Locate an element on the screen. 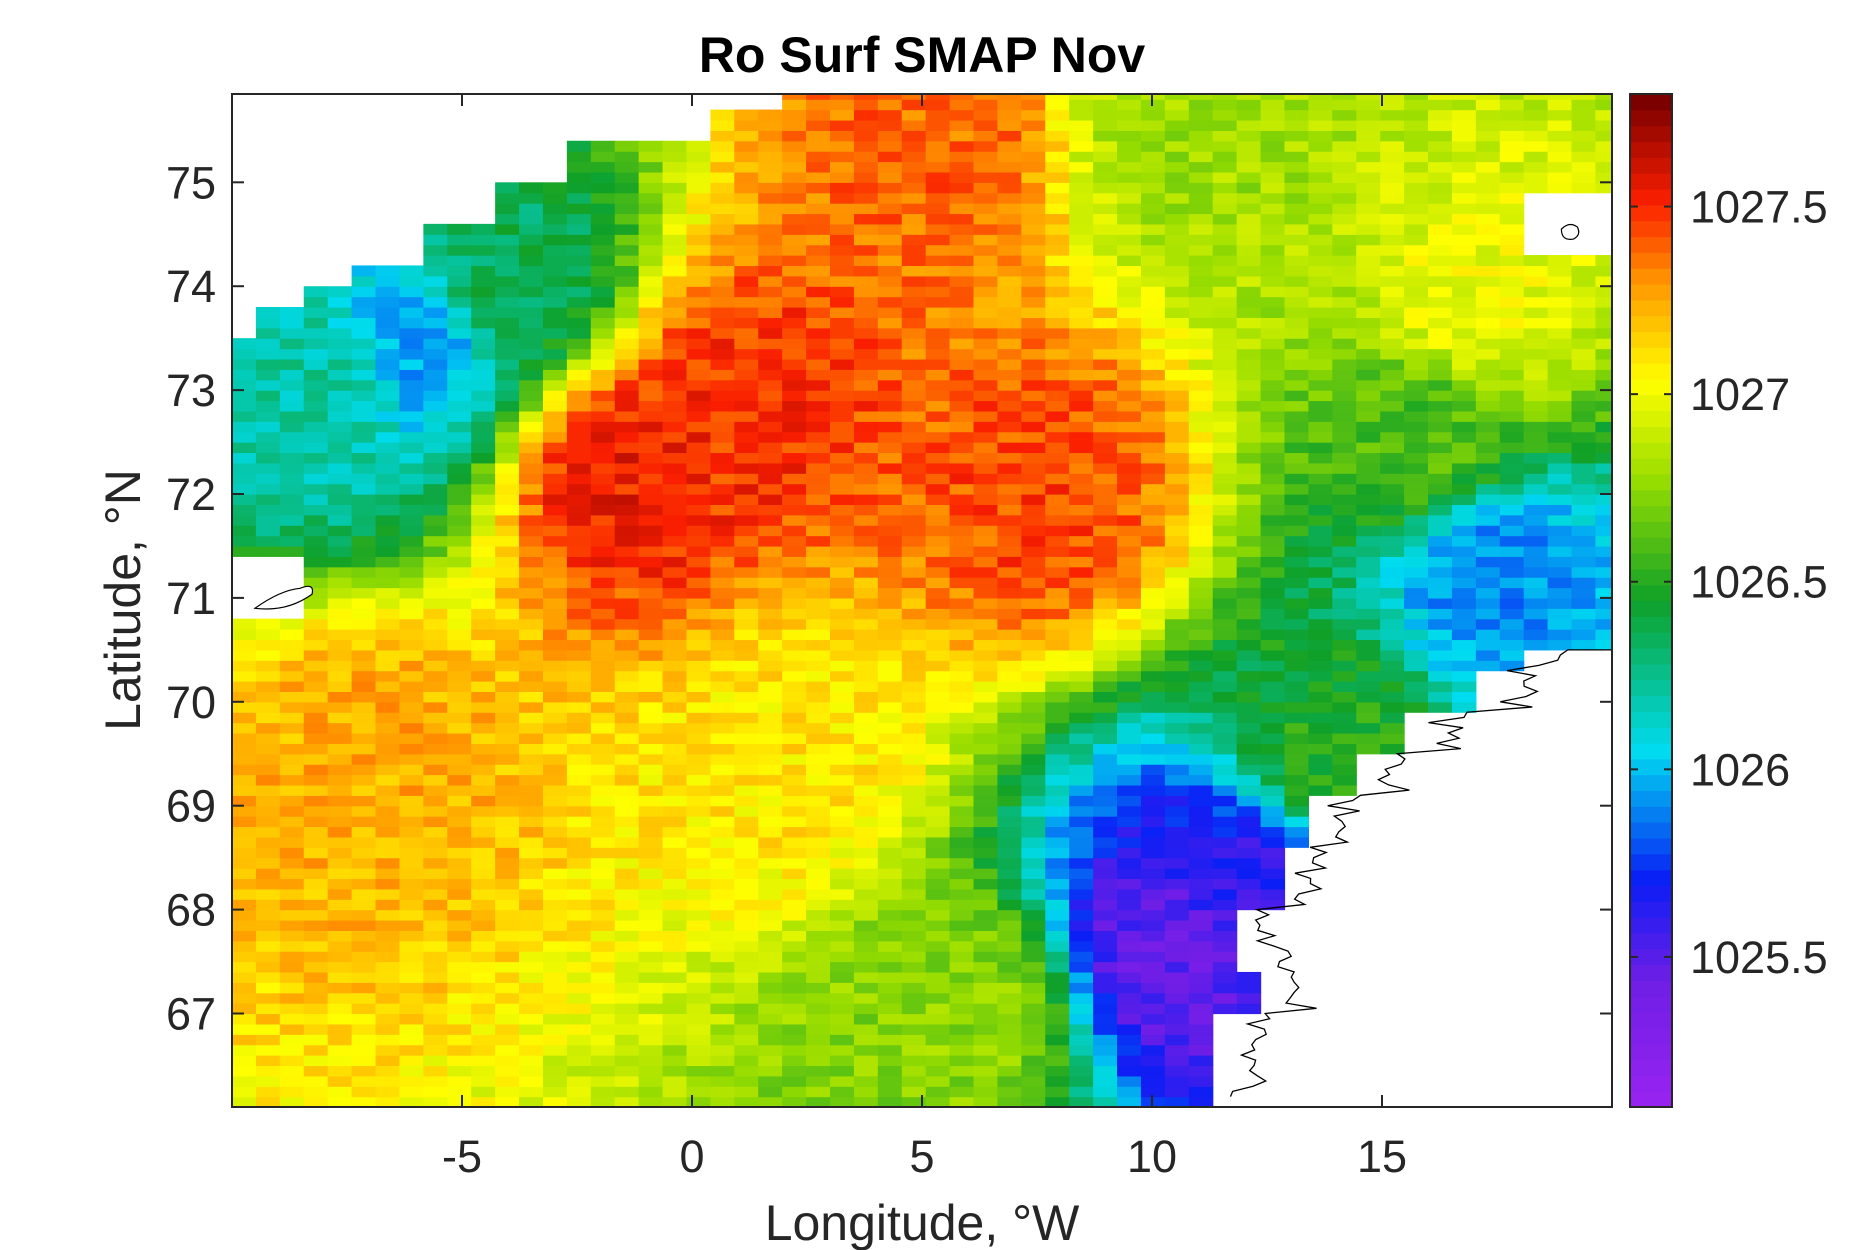  colorbar-segment is located at coordinates (1651, 593).